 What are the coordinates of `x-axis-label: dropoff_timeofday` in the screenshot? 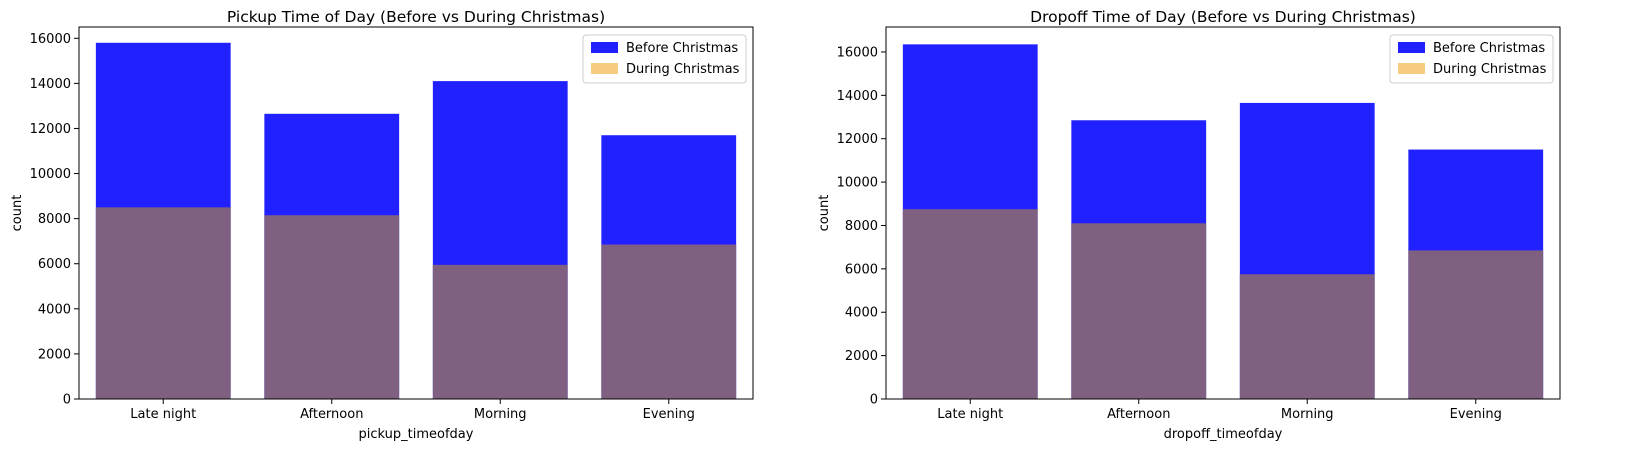 It's located at (1223, 434).